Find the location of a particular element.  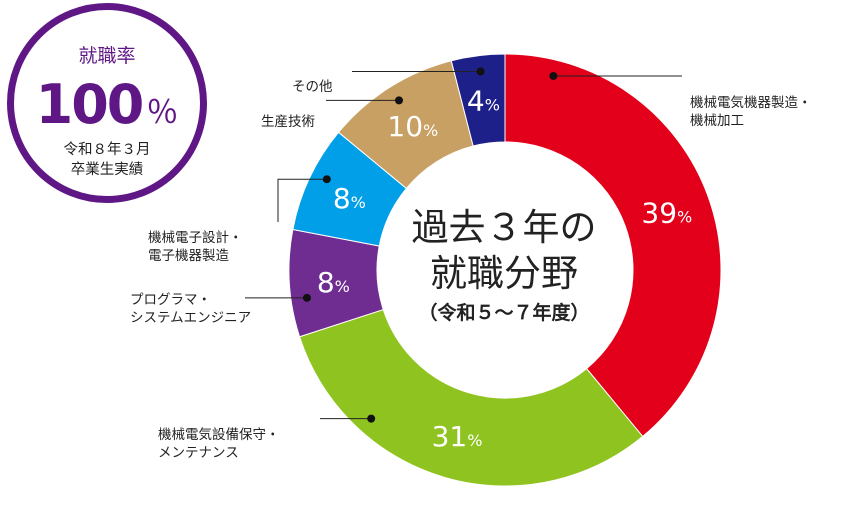

label-electronic-design: 機械電子設計・ 電子機器製造 is located at coordinates (195, 247).